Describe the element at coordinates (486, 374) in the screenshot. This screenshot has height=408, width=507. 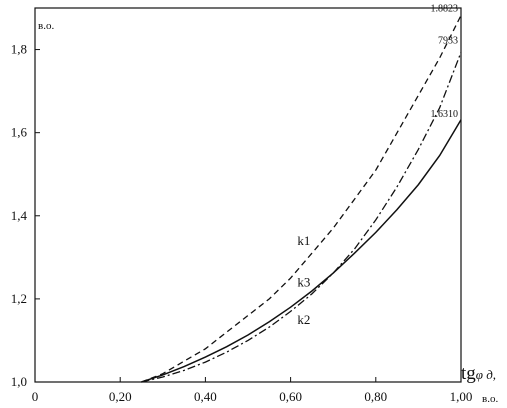
I see `x-axis-label-sub: φ д,` at that location.